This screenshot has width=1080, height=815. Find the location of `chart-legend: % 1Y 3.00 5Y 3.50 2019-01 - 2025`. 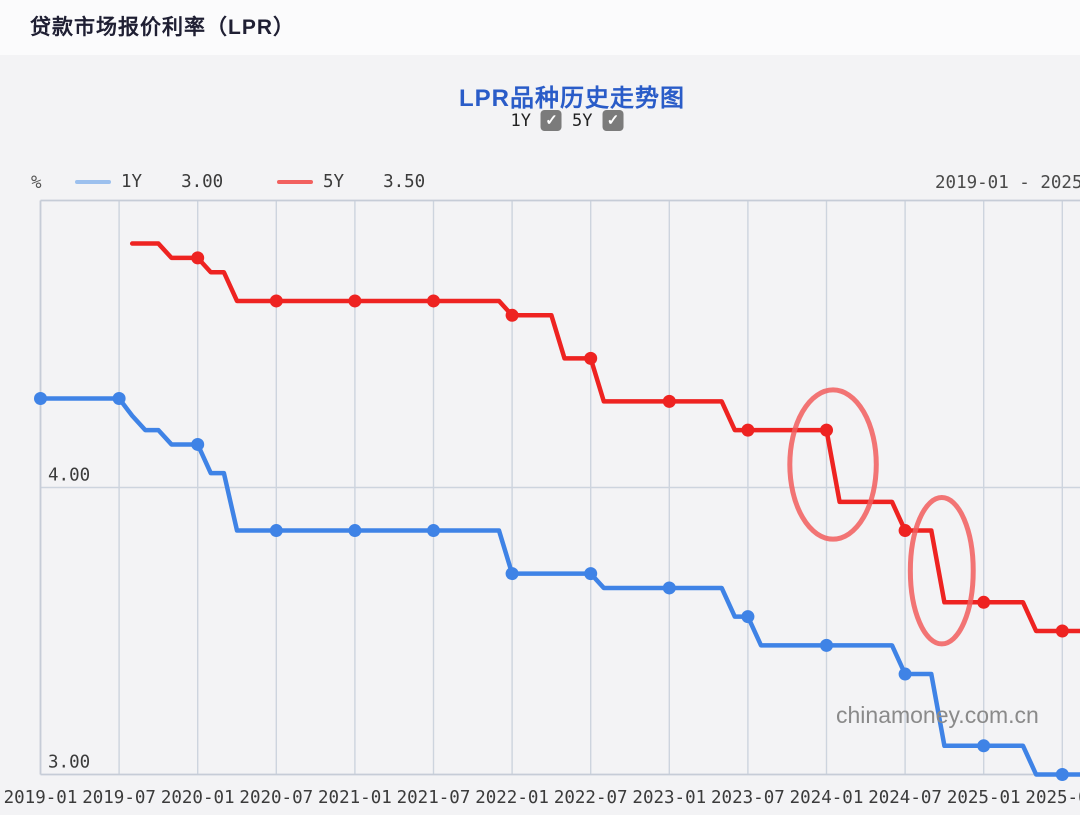

chart-legend: % 1Y 3.00 5Y 3.50 2019-01 - 2025 is located at coordinates (540, 184).